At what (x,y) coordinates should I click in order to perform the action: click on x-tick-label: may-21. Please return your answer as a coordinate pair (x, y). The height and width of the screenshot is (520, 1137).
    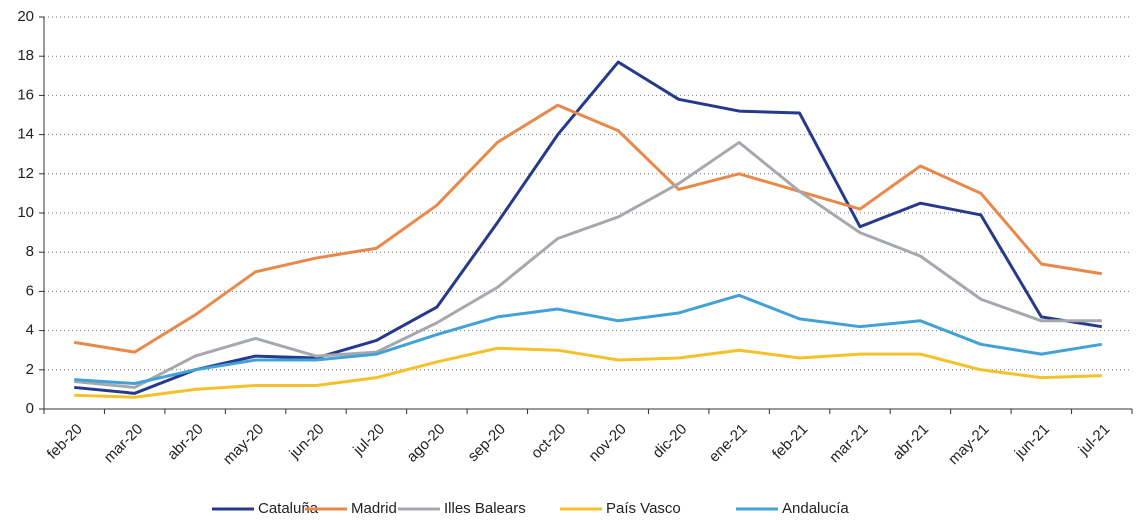
    Looking at the image, I should click on (968, 444).